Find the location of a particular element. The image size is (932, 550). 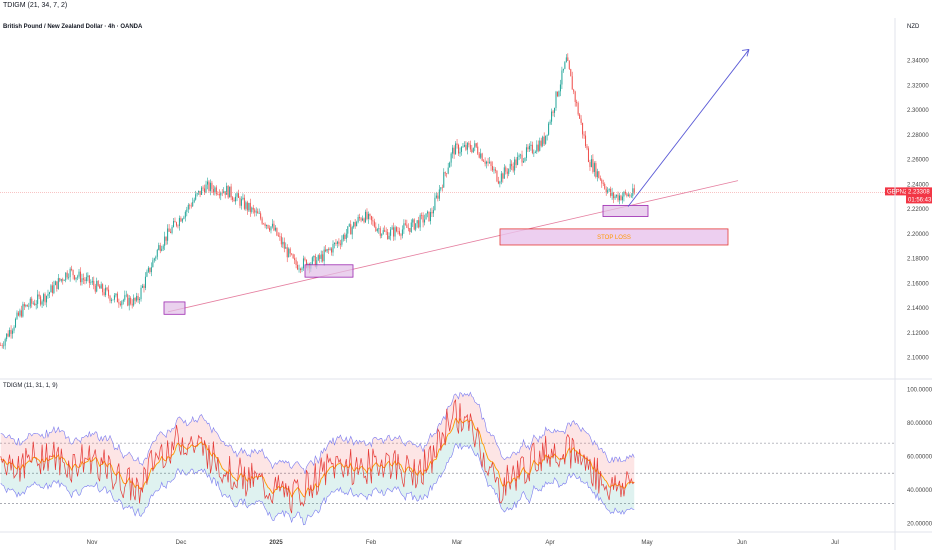

projection-arrow-head is located at coordinates (745, 52).